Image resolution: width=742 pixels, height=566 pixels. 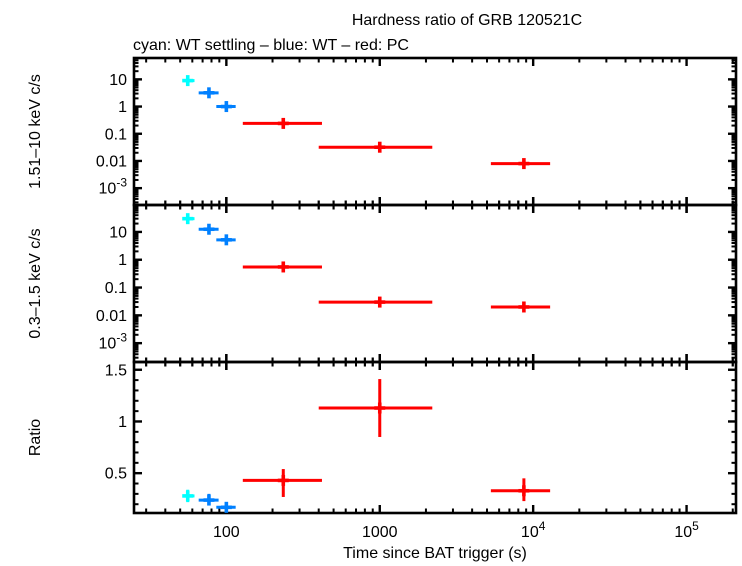 I want to click on x-tick-label: 10⁴, so click(x=533, y=530).